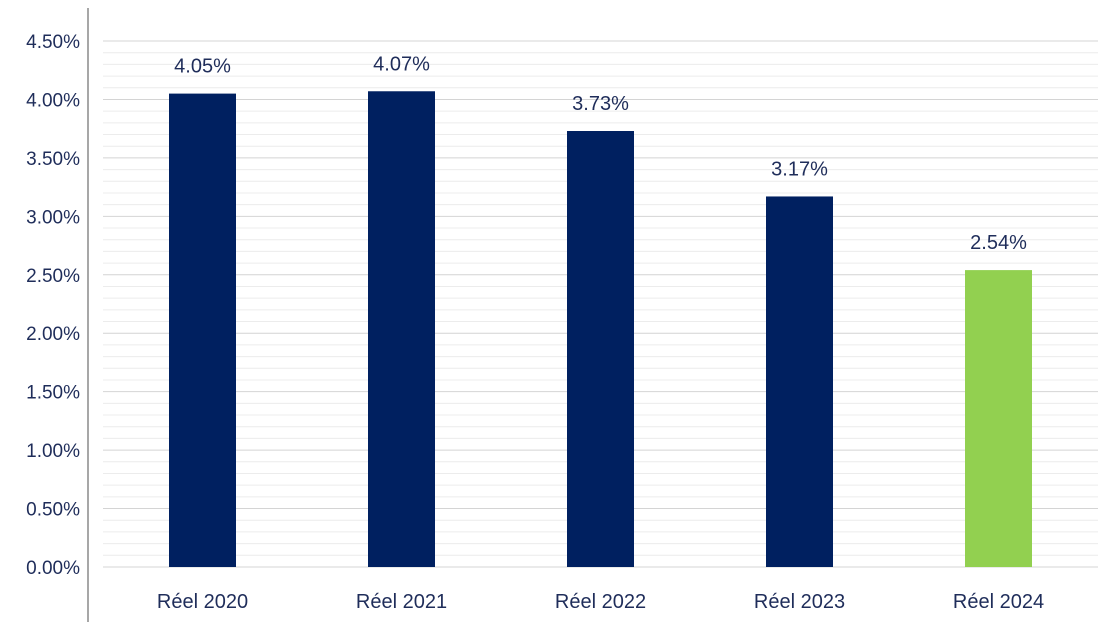 Image resolution: width=1109 pixels, height=625 pixels. I want to click on y-tick-label: 4.00%, so click(53, 100).